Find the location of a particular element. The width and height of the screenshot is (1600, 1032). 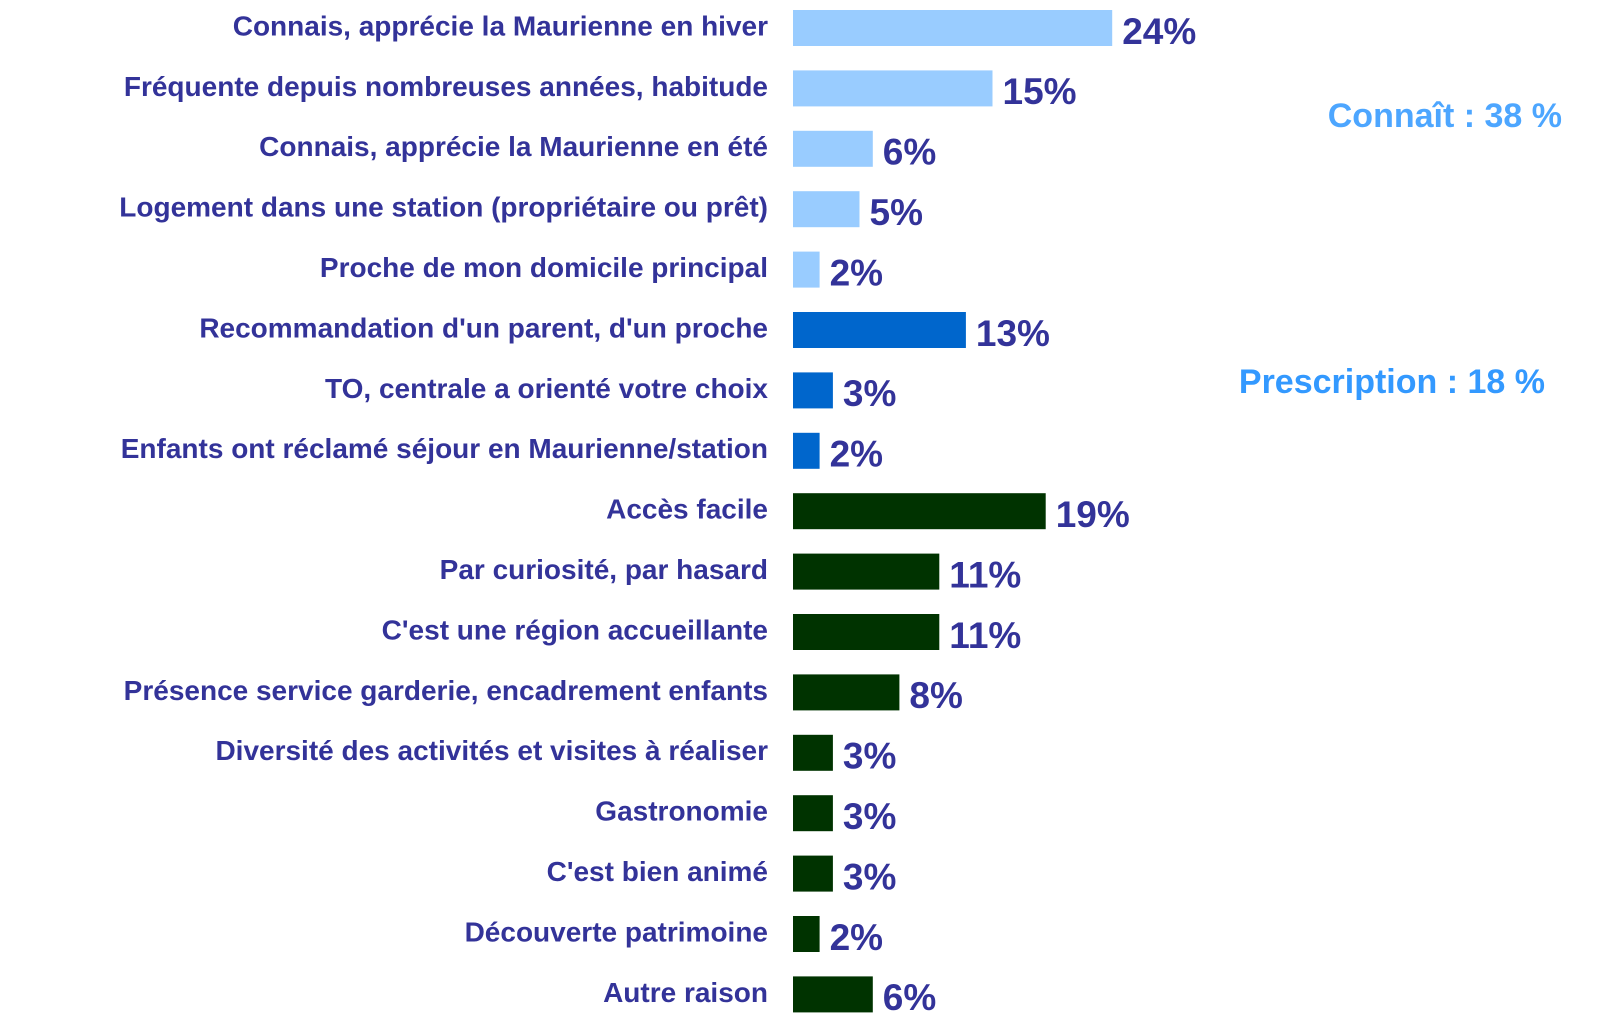

value-label: 24% is located at coordinates (1159, 31).